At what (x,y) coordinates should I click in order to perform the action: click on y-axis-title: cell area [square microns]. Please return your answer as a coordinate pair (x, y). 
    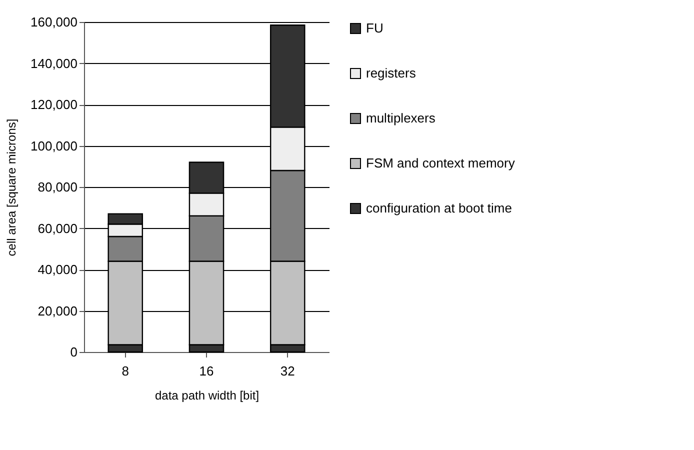
    Looking at the image, I should click on (11, 187).